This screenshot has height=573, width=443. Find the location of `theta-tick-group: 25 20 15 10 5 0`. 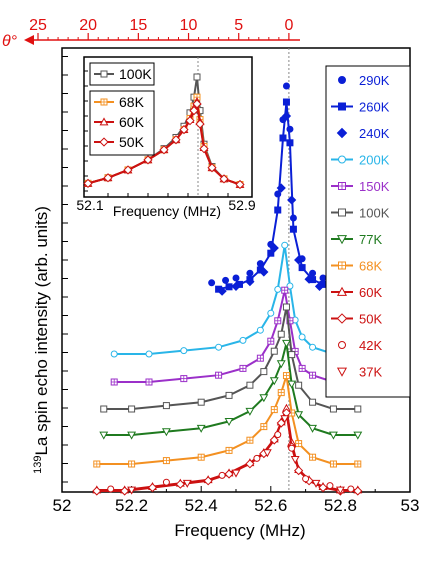

theta-tick-group: 25 20 15 10 5 0 is located at coordinates (161, 28).